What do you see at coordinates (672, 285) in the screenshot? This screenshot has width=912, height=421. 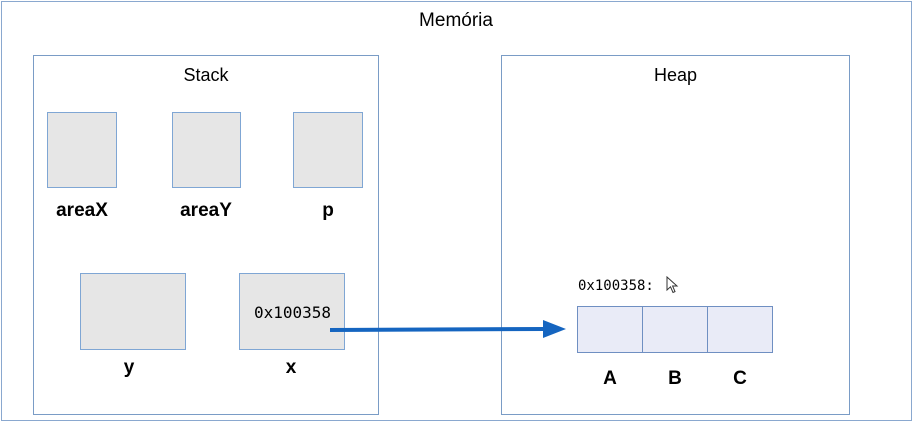 I see `mouse-pointer-icon` at bounding box center [672, 285].